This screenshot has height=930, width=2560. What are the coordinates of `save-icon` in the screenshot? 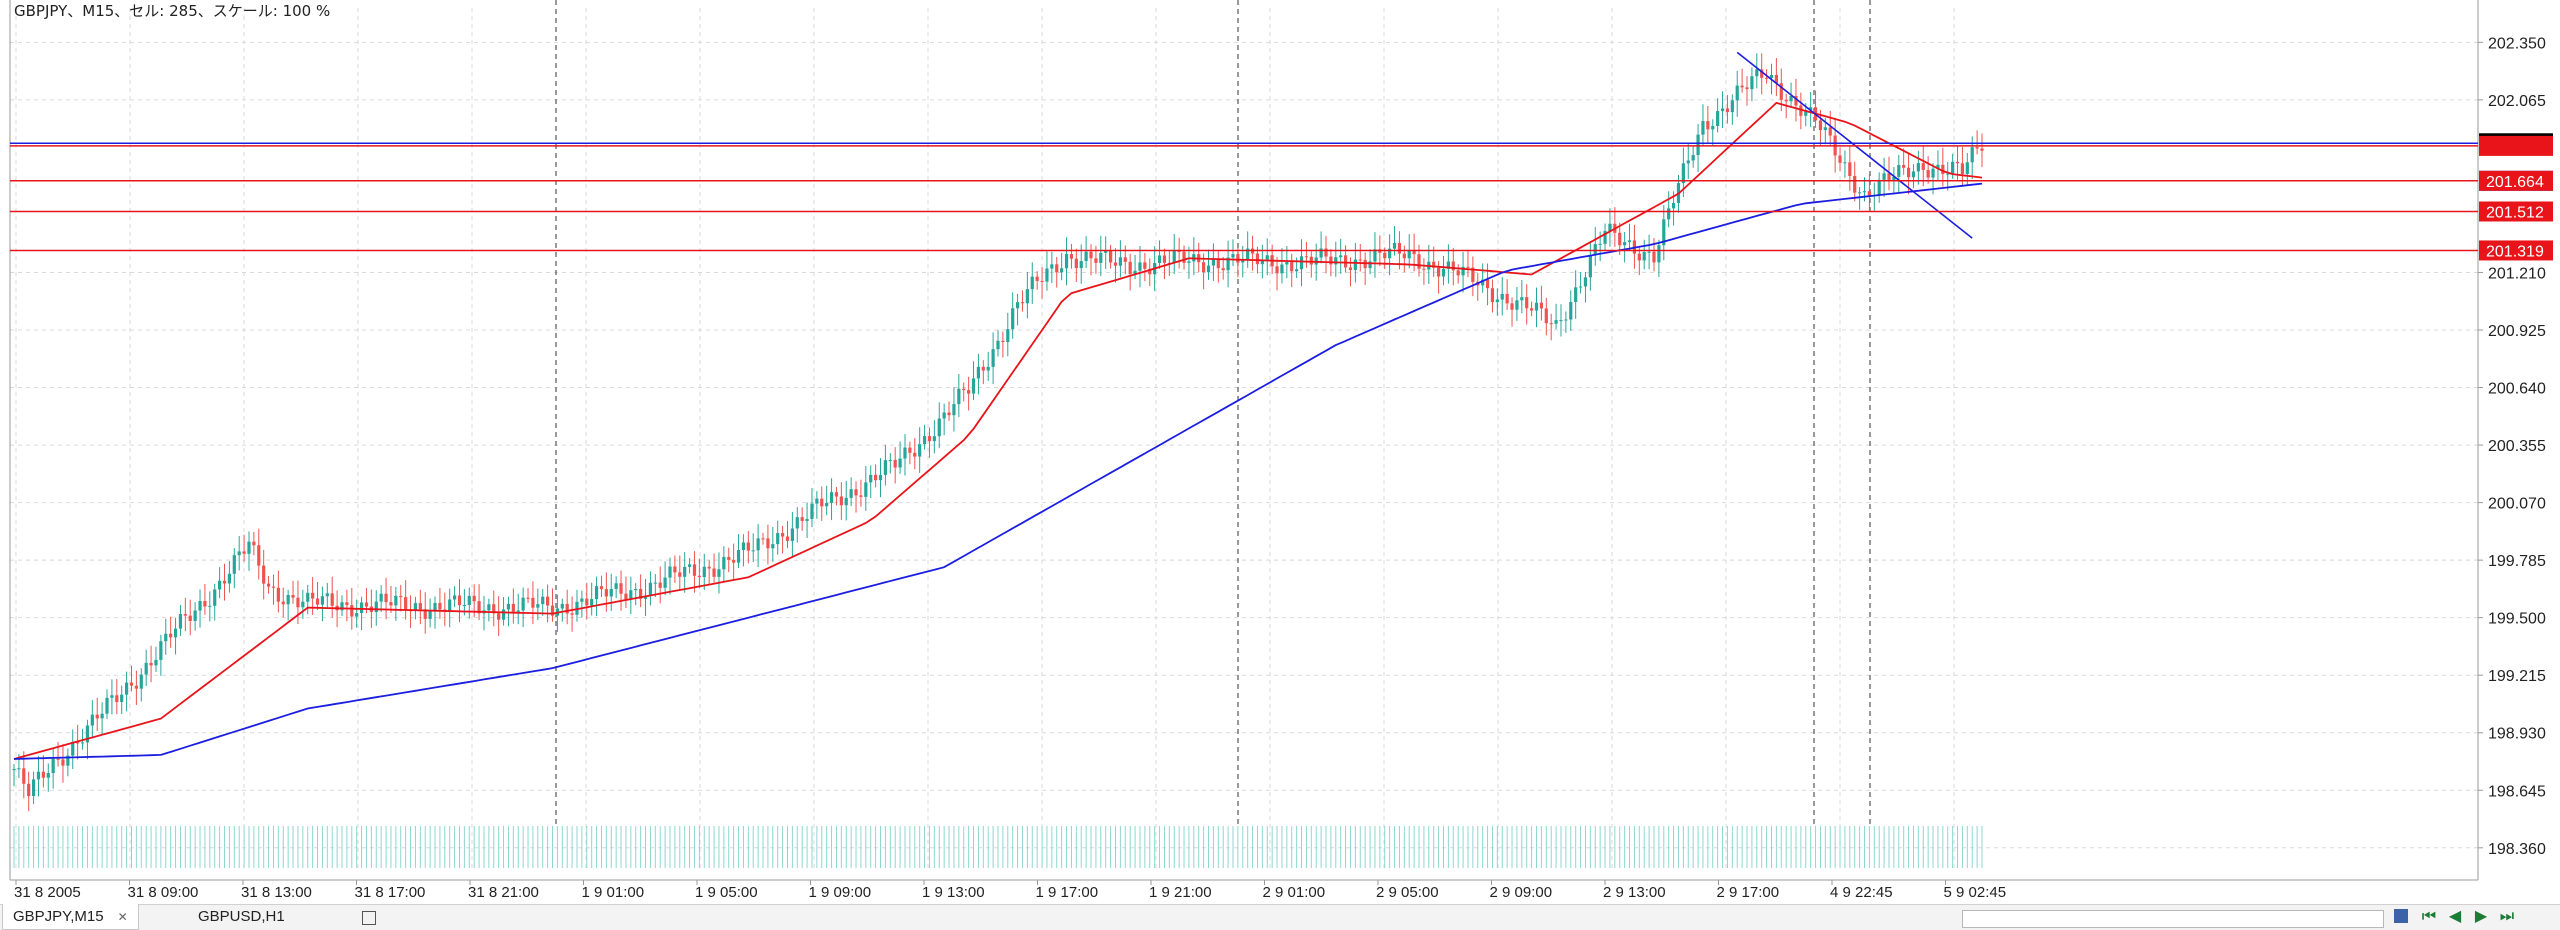 It's located at (2401, 916).